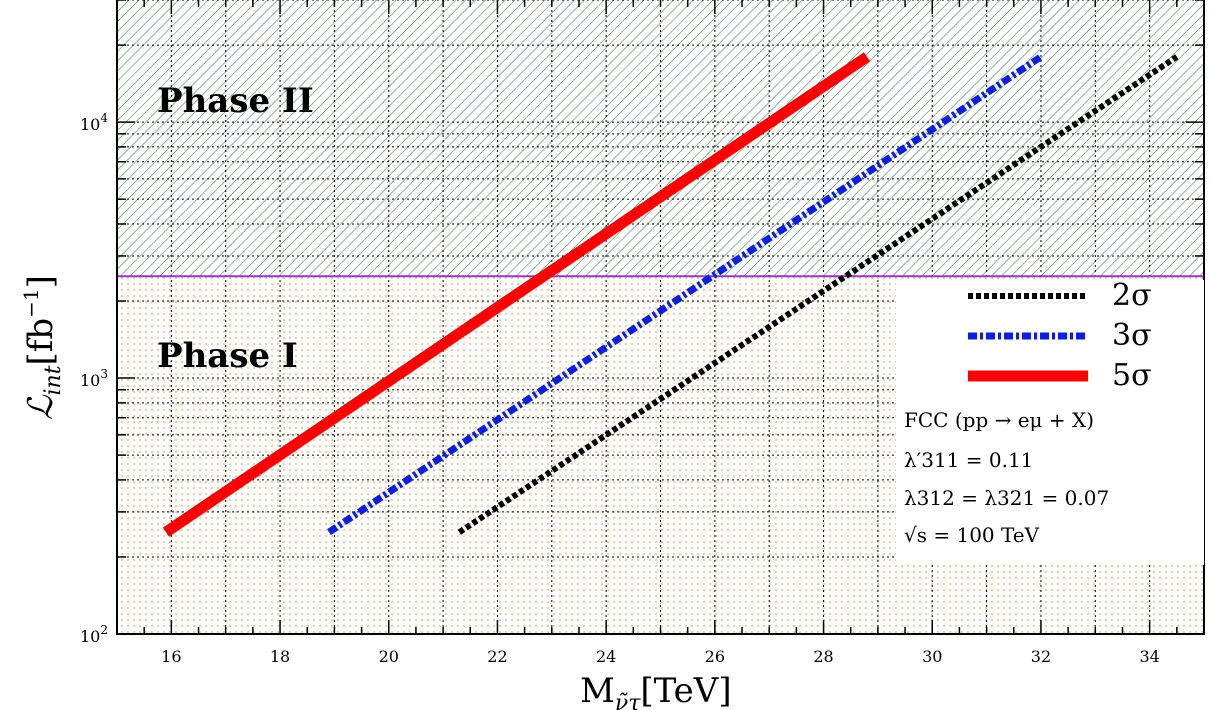 The image size is (1210, 710). Describe the element at coordinates (104, 118) in the screenshot. I see `y-tick-label-exponent: 4` at that location.